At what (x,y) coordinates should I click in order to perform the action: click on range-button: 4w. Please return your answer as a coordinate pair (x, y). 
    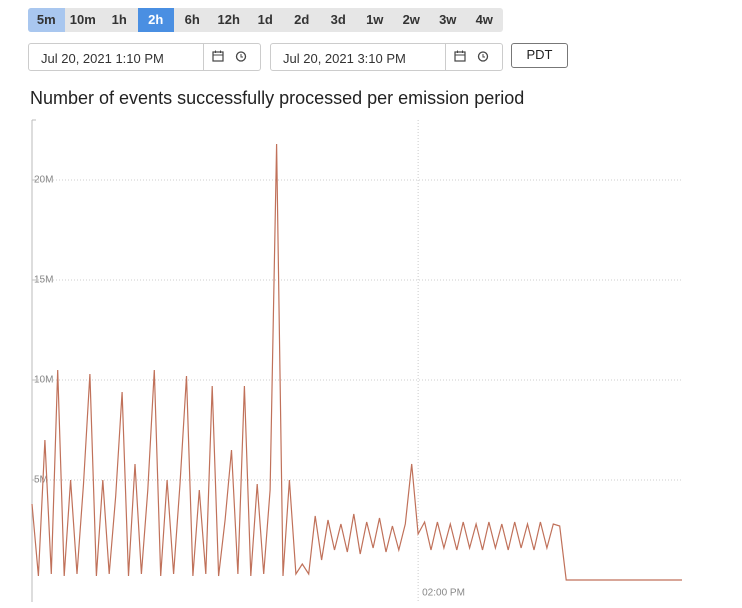
    Looking at the image, I should click on (484, 19).